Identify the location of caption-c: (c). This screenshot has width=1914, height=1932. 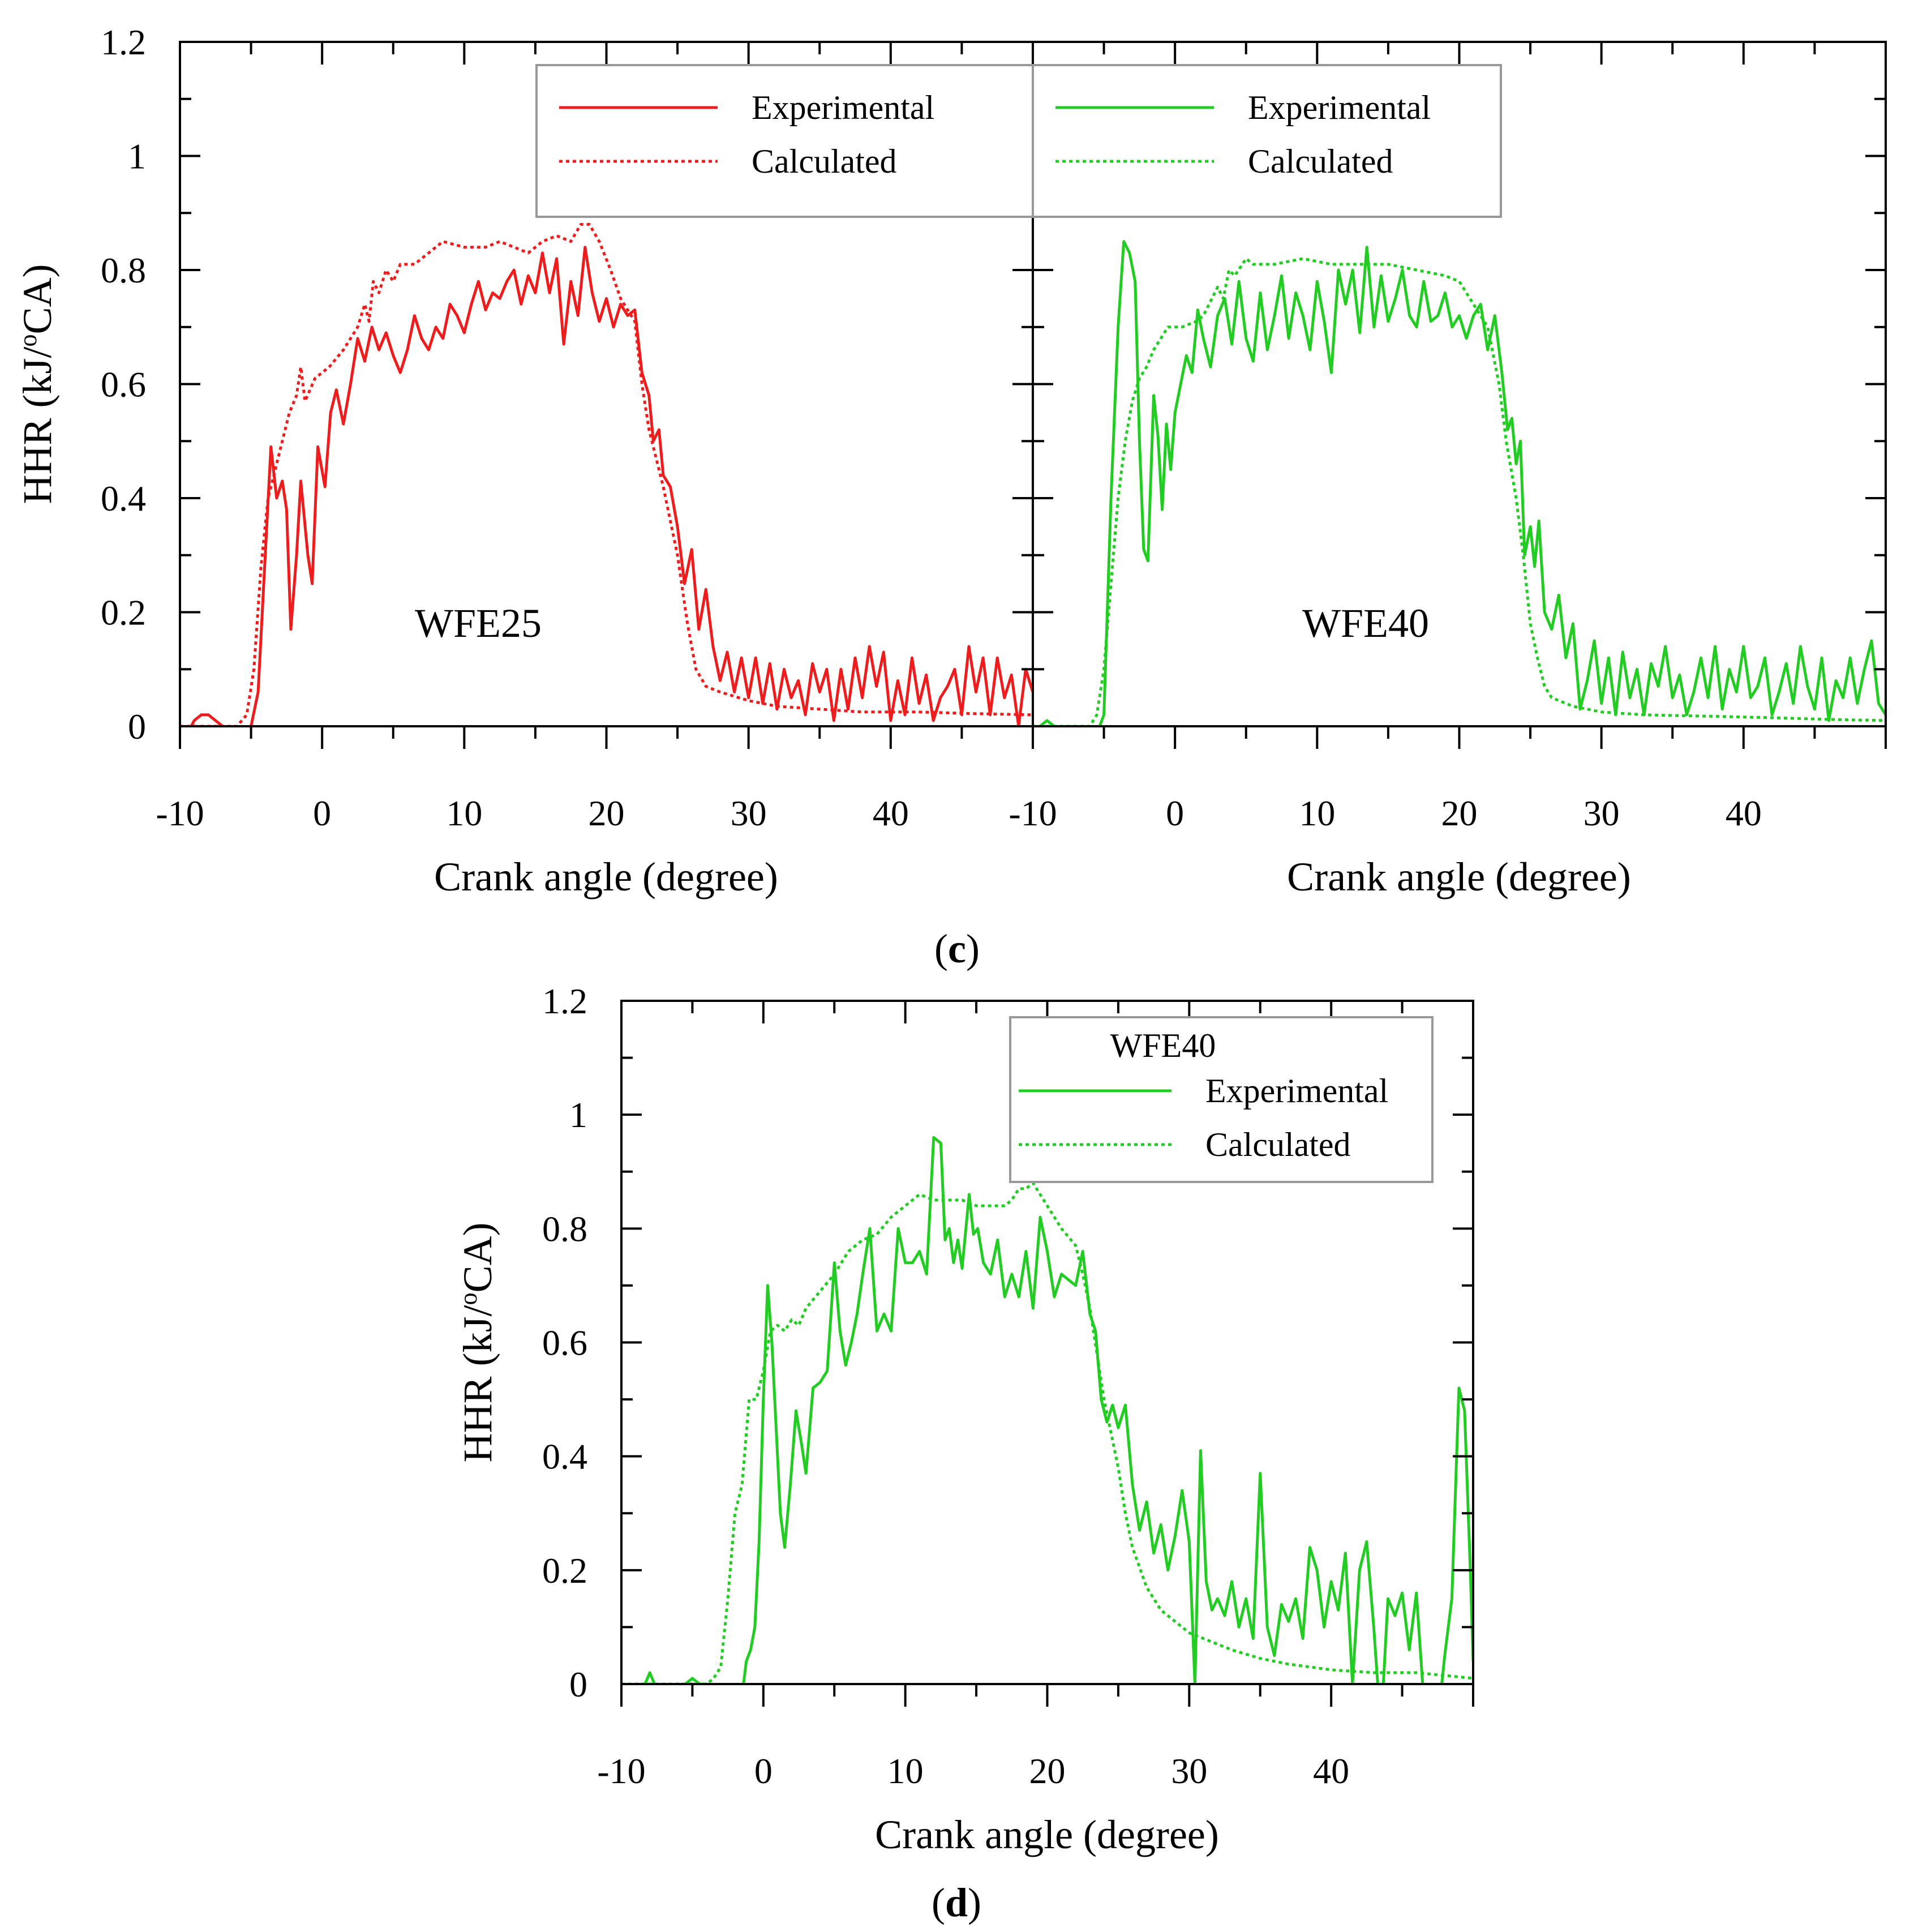
(957, 949).